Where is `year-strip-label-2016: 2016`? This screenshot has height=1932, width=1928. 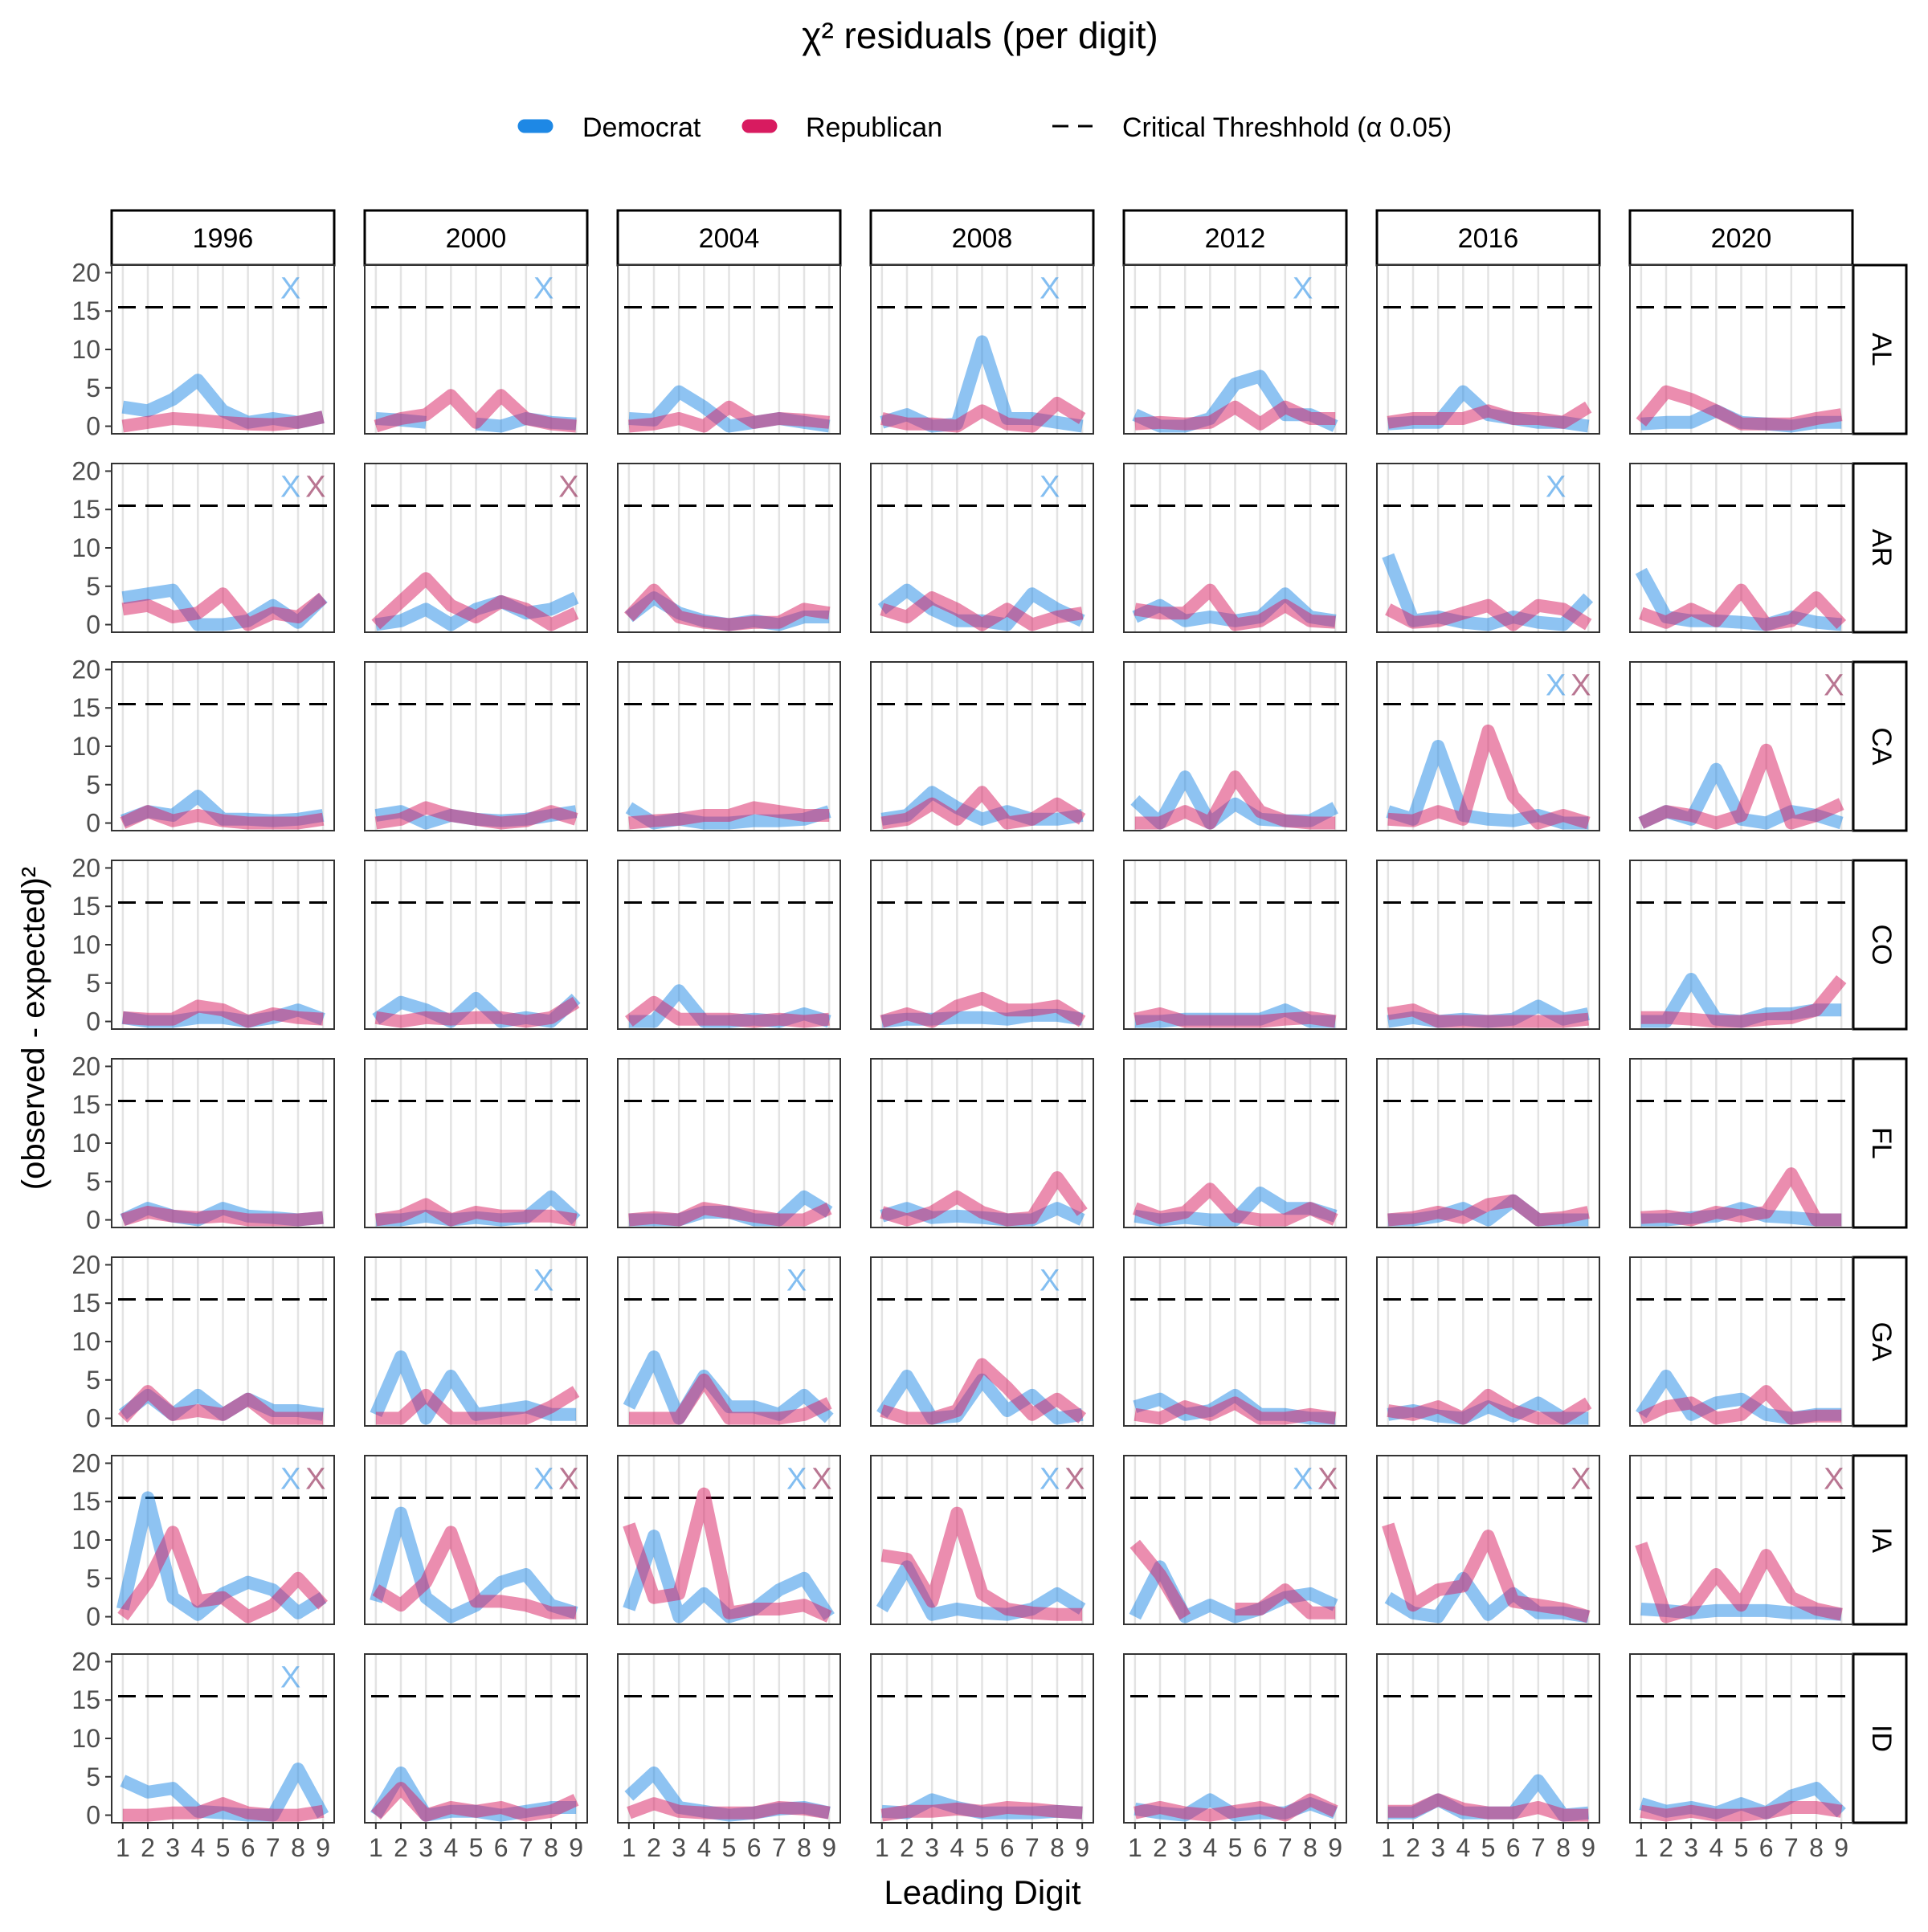
year-strip-label-2016: 2016 is located at coordinates (1488, 239).